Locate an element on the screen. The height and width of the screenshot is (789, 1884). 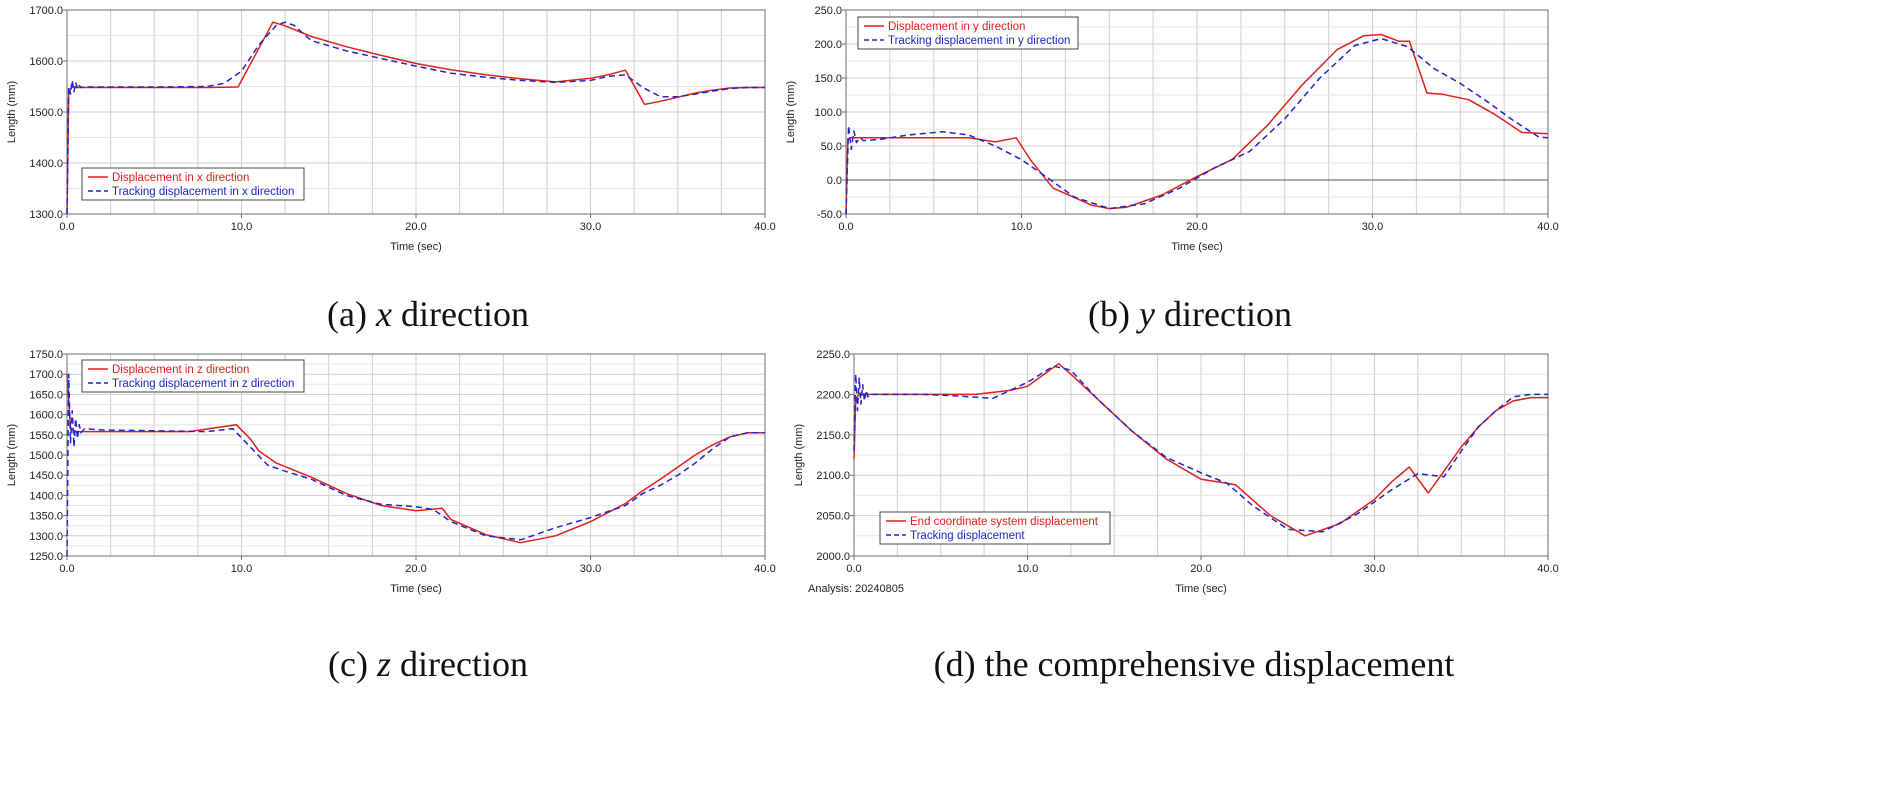
panel-caption: (a) x direction is located at coordinates (428, 314).